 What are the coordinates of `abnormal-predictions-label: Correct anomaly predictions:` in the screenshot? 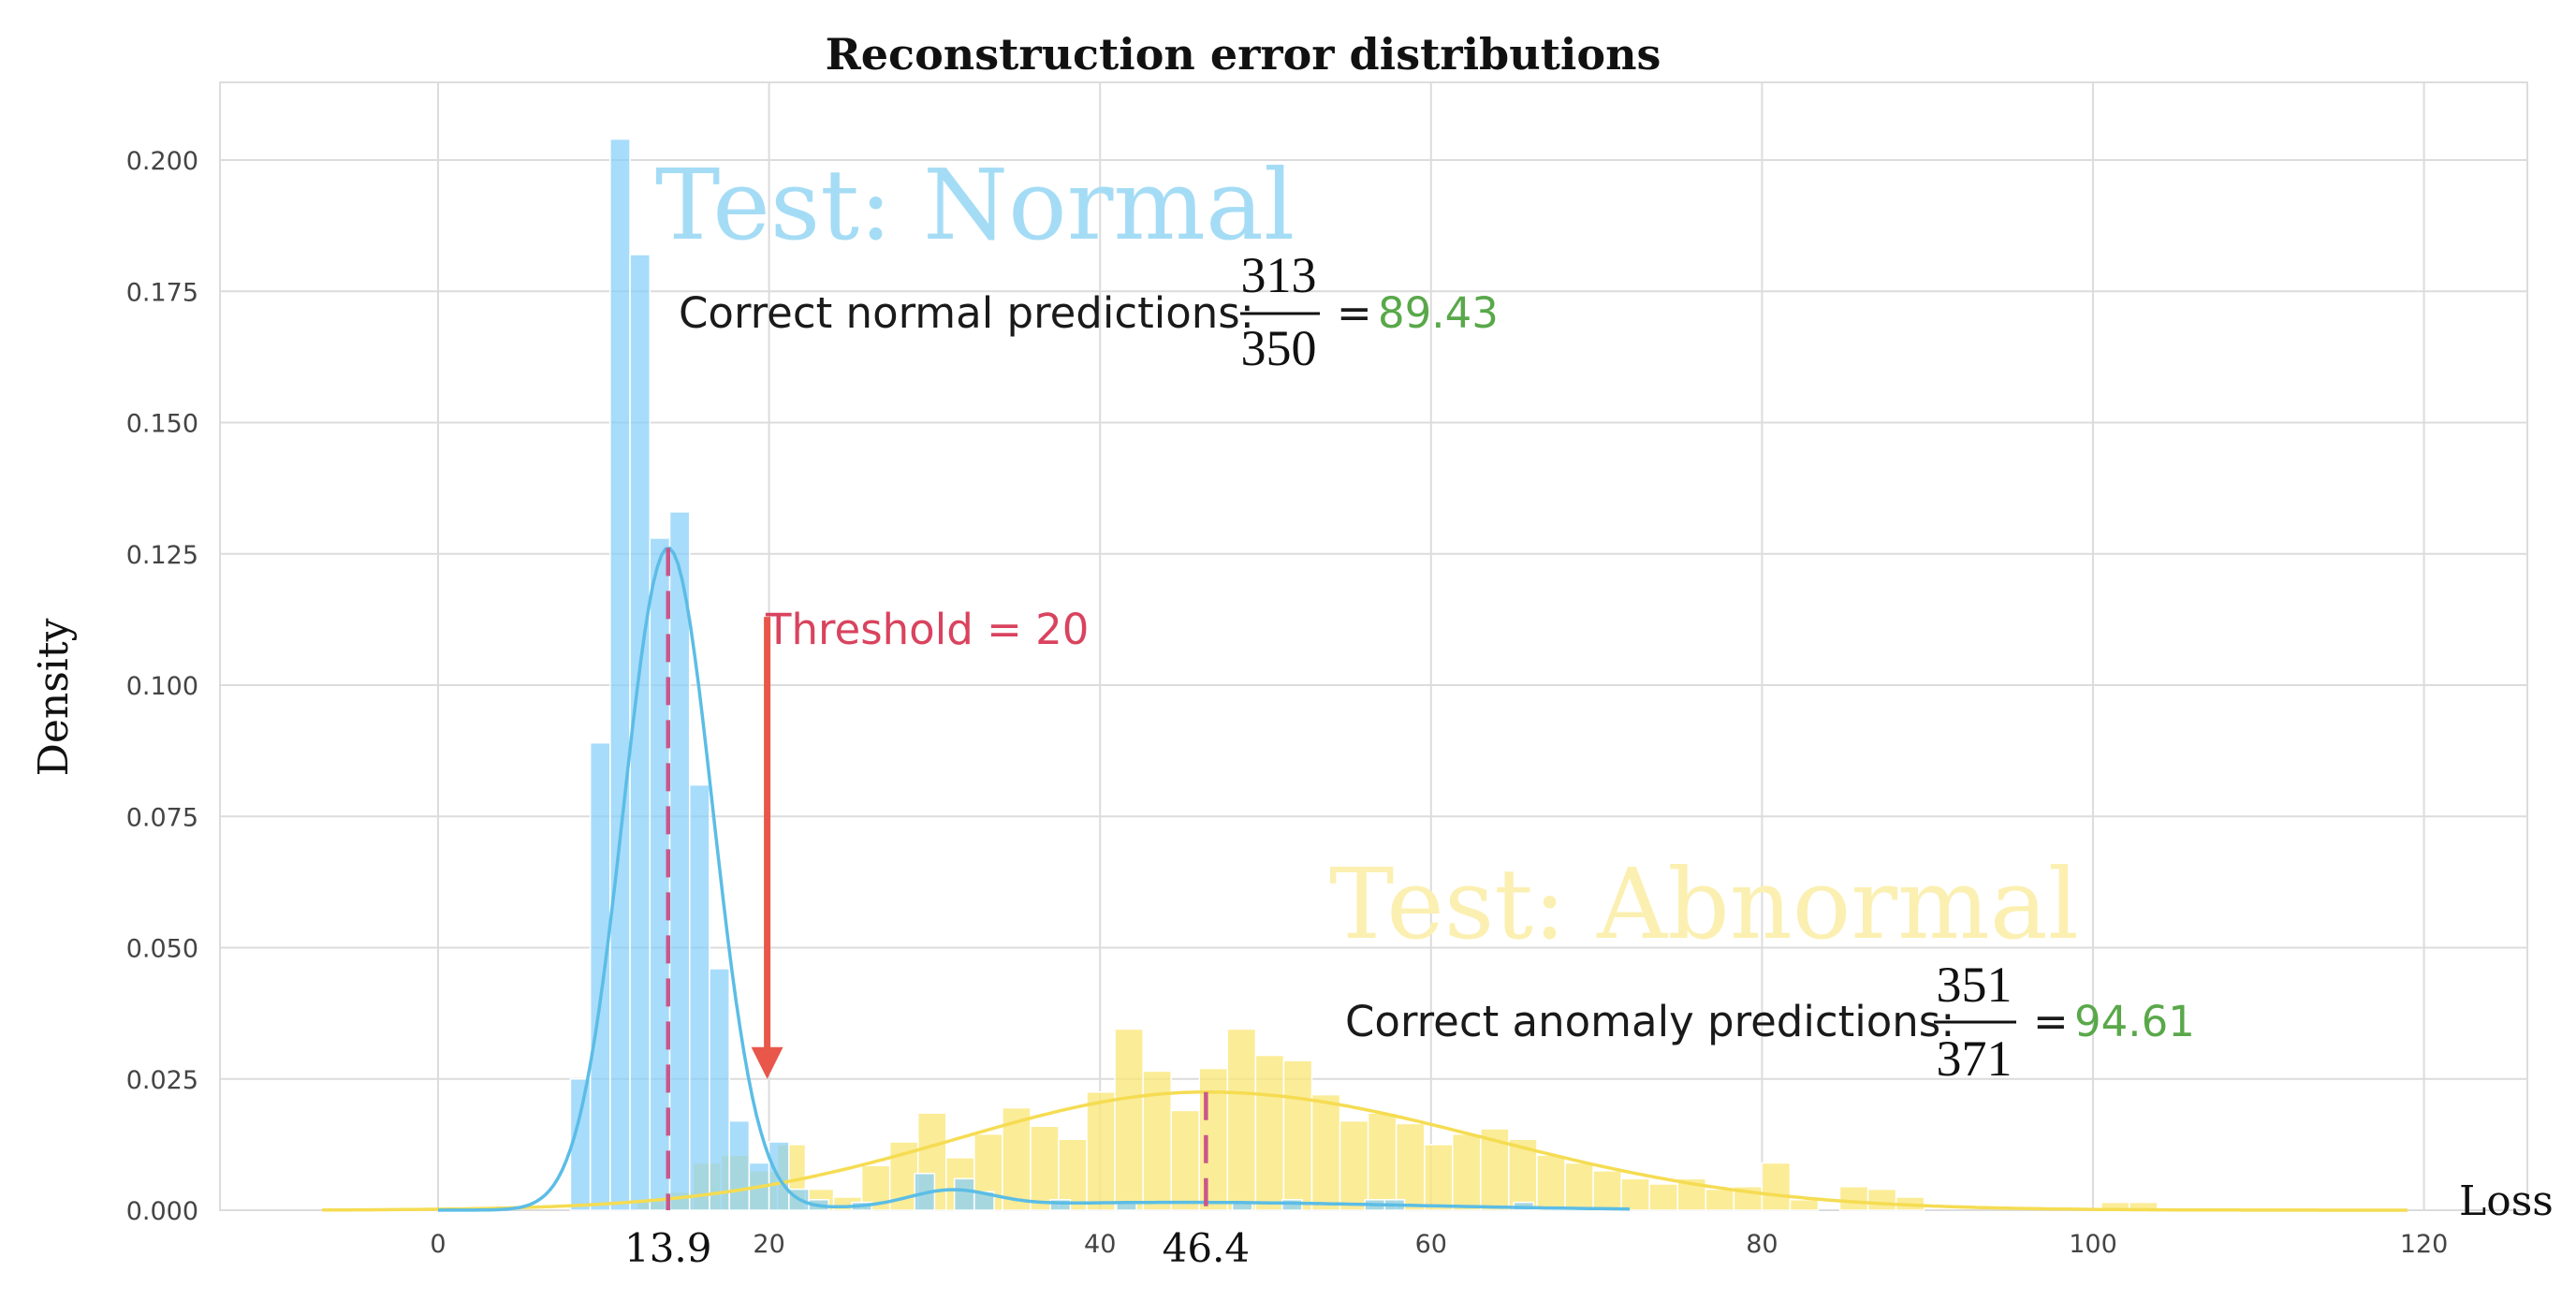 It's located at (1649, 1021).